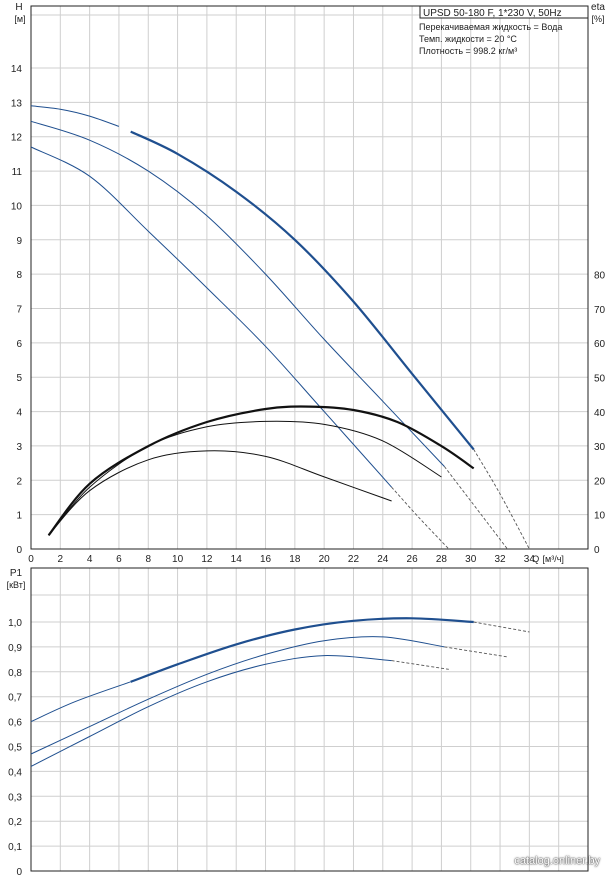  Describe the element at coordinates (15, 723) in the screenshot. I see `y-tick-p1: 0,6` at that location.